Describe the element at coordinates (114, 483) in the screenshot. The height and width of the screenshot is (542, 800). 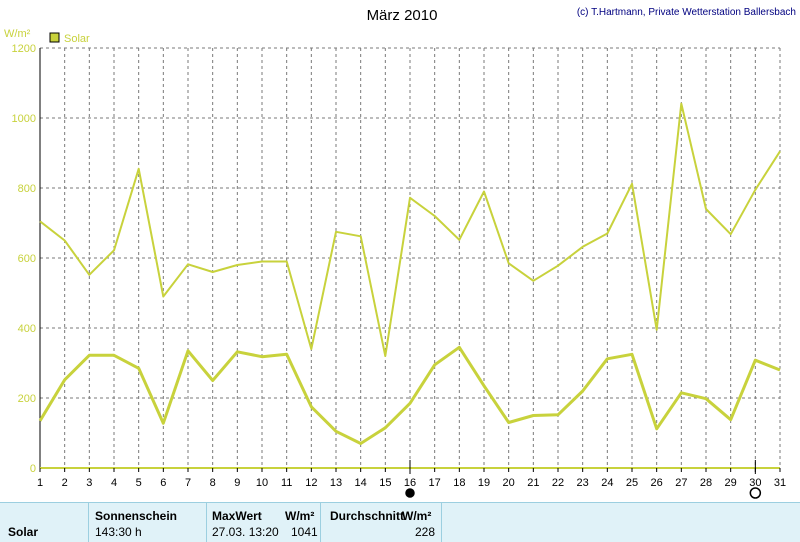
I see `x-tick-label: 4` at that location.